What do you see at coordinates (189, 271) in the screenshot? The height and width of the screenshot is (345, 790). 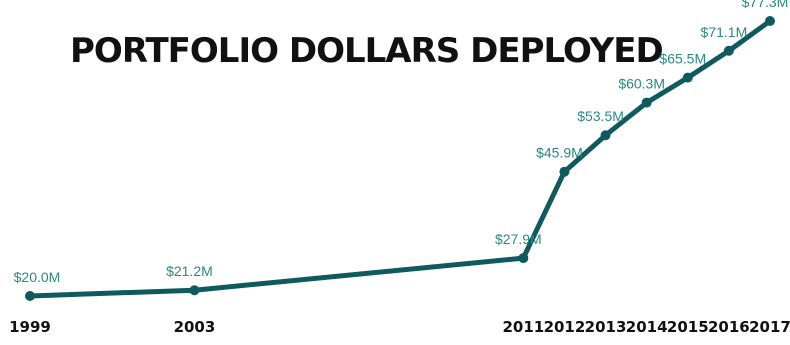 I see `data-label-2003: $21.2M` at bounding box center [189, 271].